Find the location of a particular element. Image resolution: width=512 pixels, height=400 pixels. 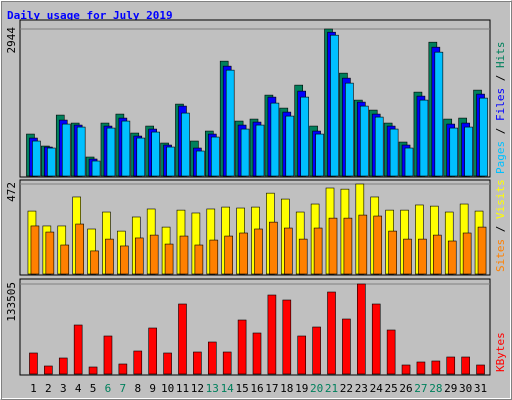

x-tick-label: 16 is located at coordinates (256, 388).